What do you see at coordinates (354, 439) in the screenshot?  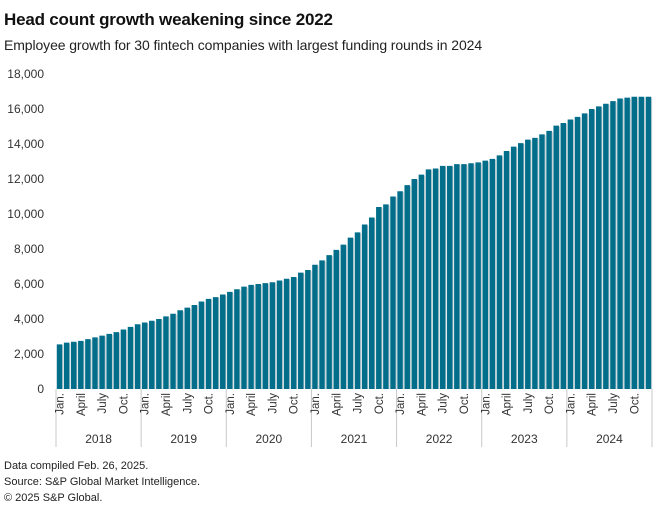 I see `year-tick-label: 2021` at bounding box center [354, 439].